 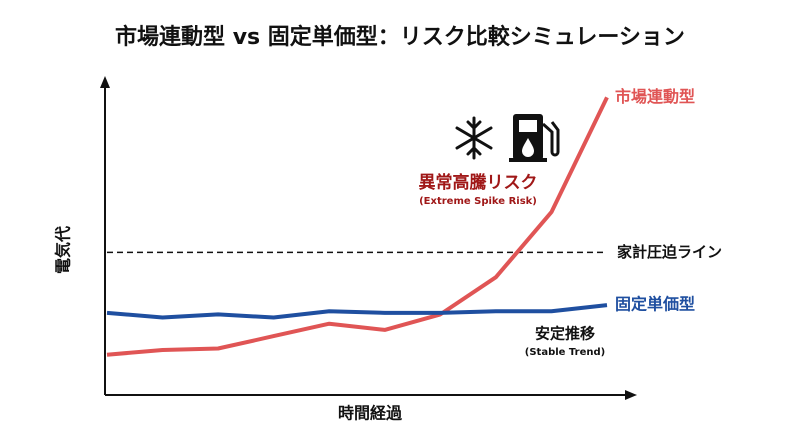 I want to click on series-label: 市場連動型, so click(x=655, y=96).